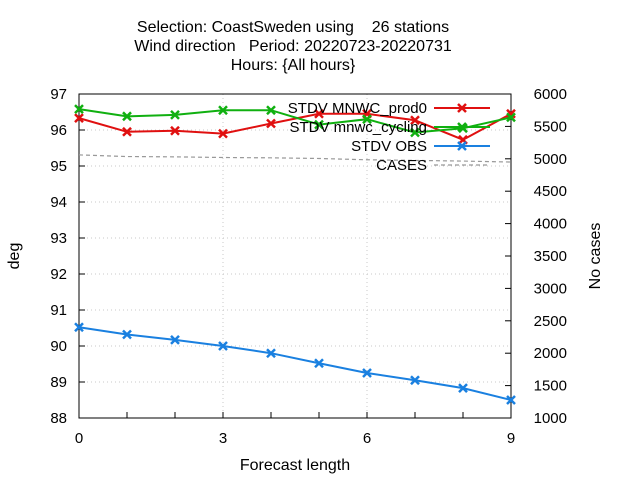 The image size is (640, 480). I want to click on y-tick-label: 94, so click(58, 202).